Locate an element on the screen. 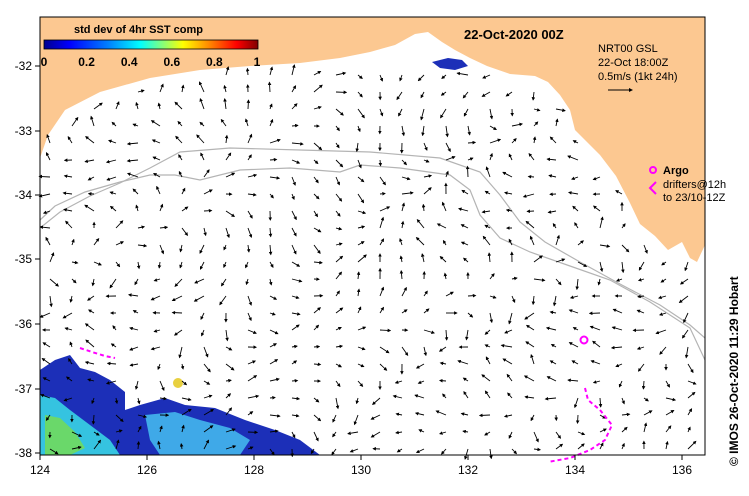 This screenshot has height=496, width=749. lat-tick-label: -36 is located at coordinates (24, 324).